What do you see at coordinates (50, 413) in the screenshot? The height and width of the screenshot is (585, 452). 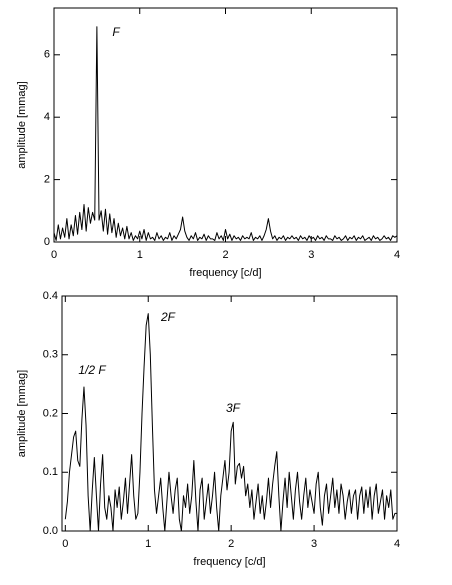 I see `y-tick-label: 0.2` at bounding box center [50, 413].